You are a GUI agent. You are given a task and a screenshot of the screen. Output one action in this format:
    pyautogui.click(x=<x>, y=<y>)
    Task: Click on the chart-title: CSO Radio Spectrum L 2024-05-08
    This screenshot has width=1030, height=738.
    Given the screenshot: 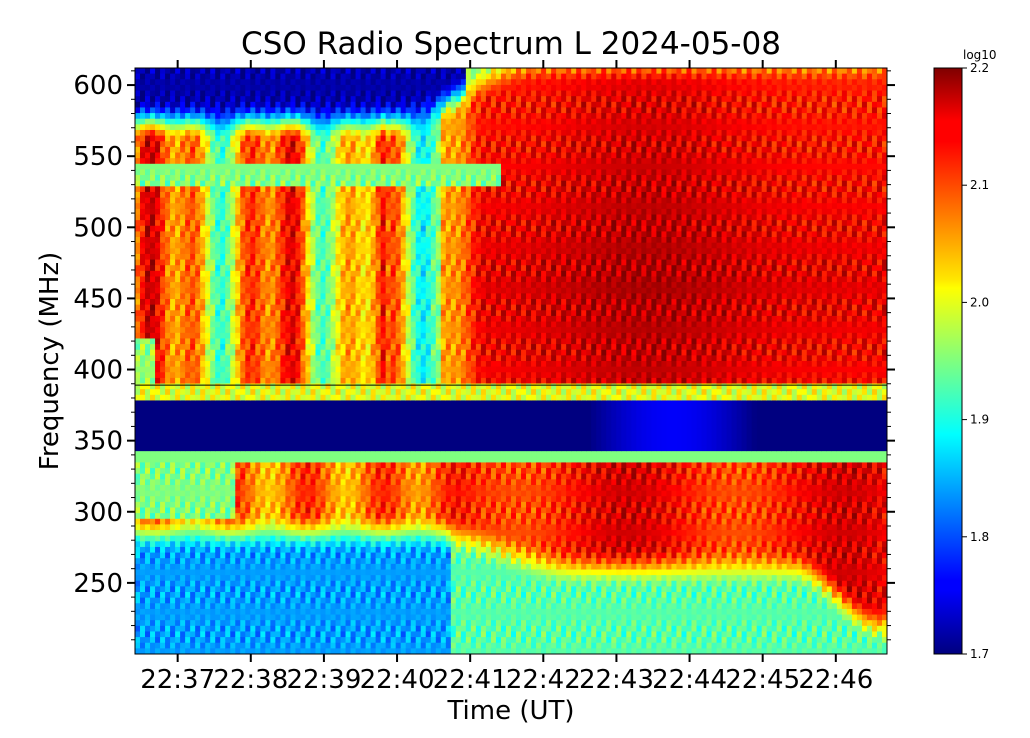 What is the action you would take?
    pyautogui.click(x=511, y=44)
    